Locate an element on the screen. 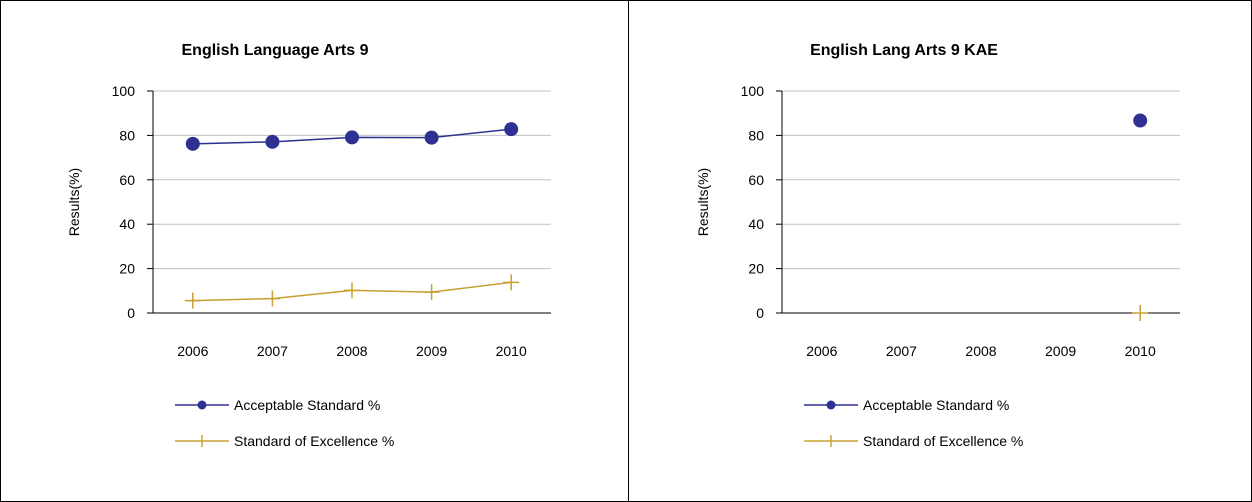 The image size is (1252, 502). chart-title: English Lang Arts 9 KAE is located at coordinates (904, 50).